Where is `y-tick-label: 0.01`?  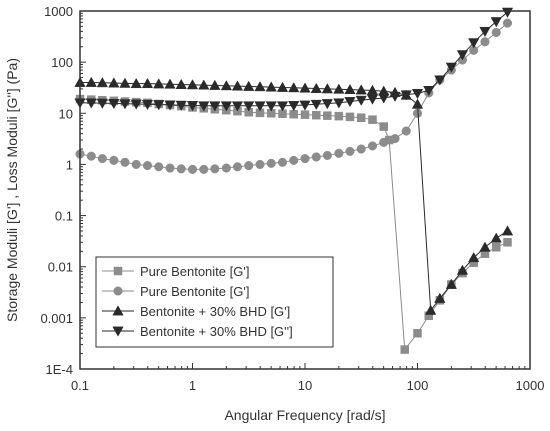 y-tick-label: 0.01 is located at coordinates (60, 267).